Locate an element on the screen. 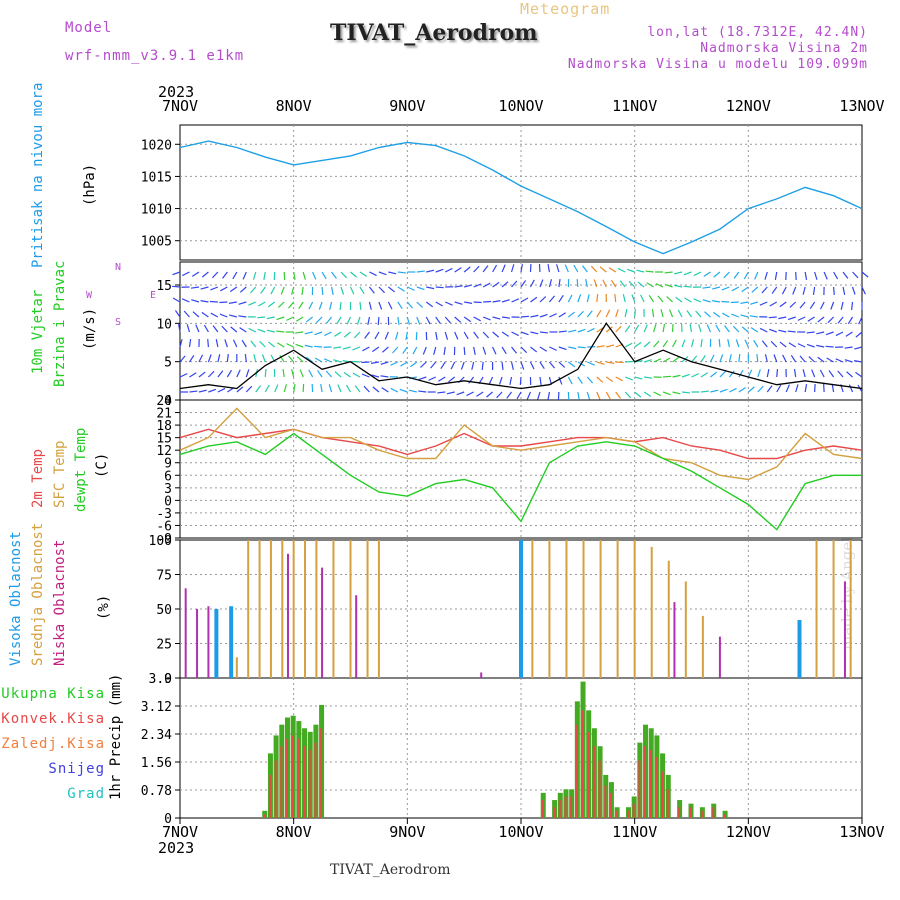  legend-ukupna-kisa: Ukupna Kisa is located at coordinates (53, 694).